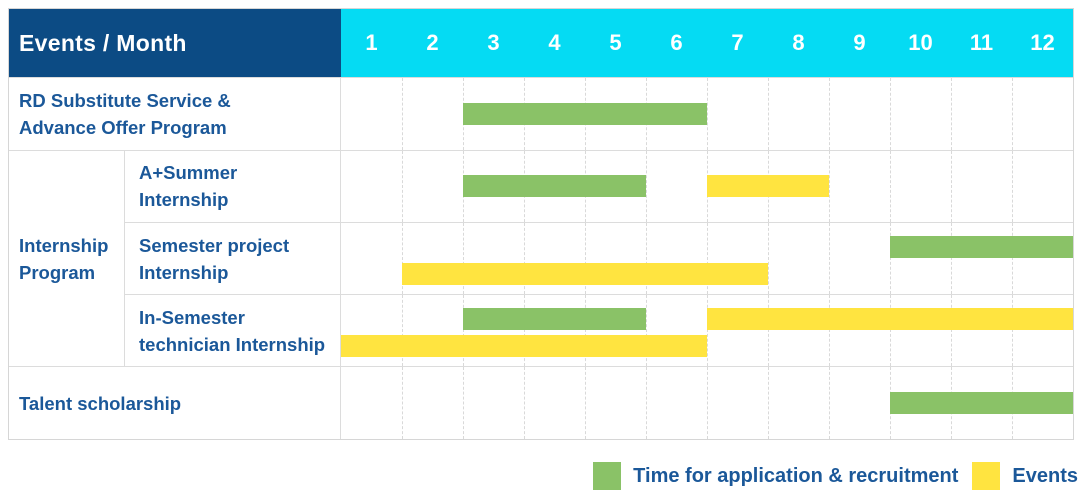  What do you see at coordinates (554, 42) in the screenshot?
I see `month-header-4: 4` at bounding box center [554, 42].